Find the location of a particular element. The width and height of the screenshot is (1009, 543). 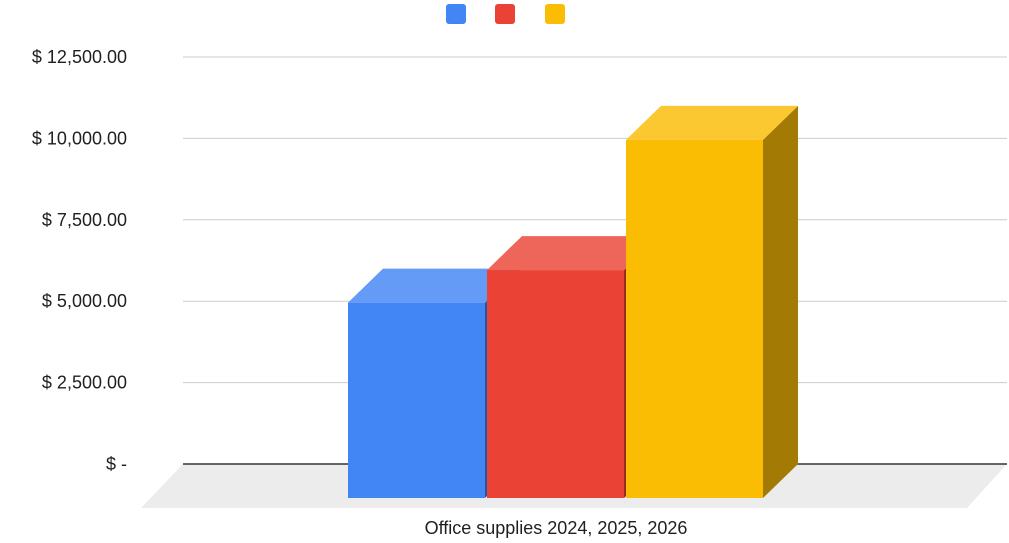

y-tick-label: $ 12,500.00 is located at coordinates (79, 57).